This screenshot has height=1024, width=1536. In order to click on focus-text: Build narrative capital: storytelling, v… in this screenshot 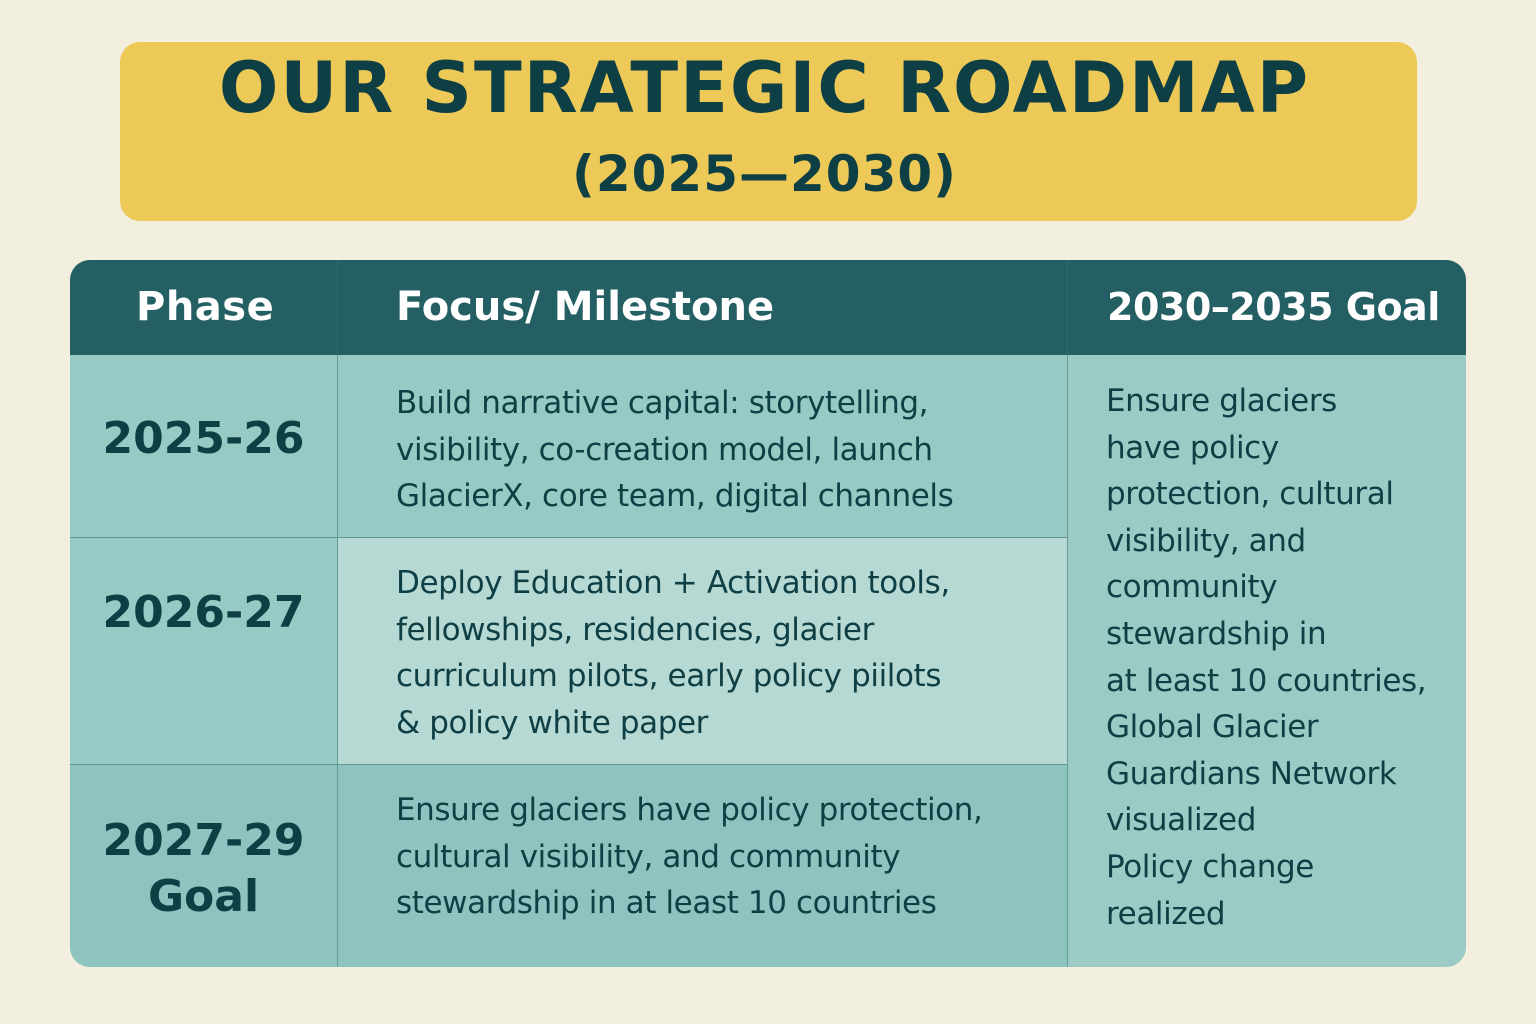, I will do `click(675, 449)`.